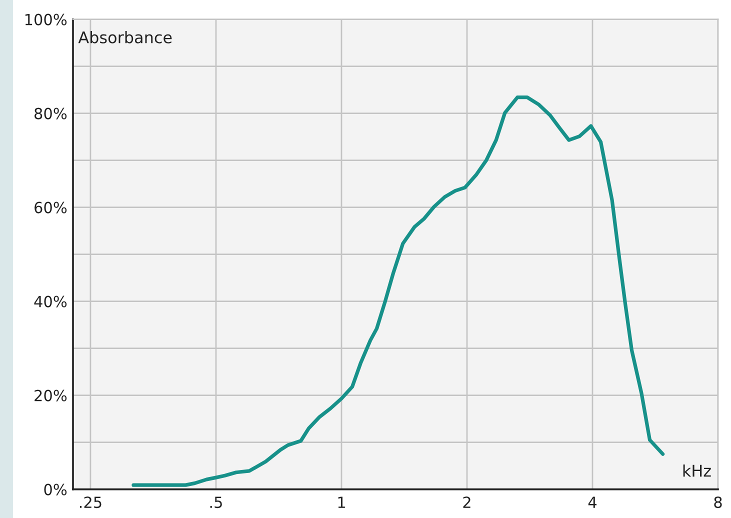  Describe the element at coordinates (697, 470) in the screenshot. I see `x-axis-title: kHz` at that location.